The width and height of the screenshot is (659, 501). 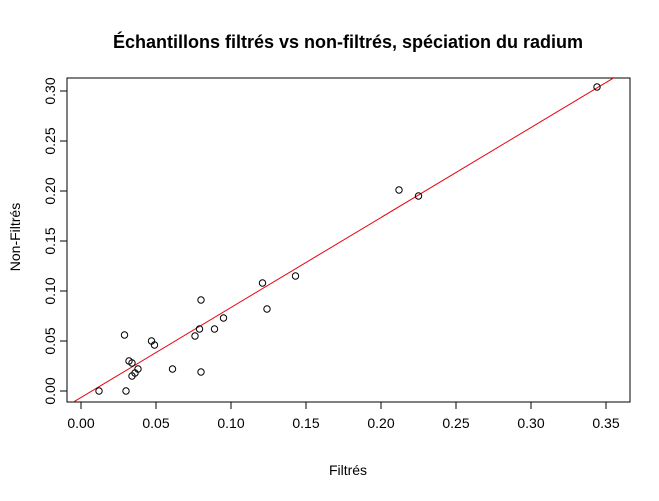 What do you see at coordinates (455, 423) in the screenshot?
I see `x-tick-label: 0.25` at bounding box center [455, 423].